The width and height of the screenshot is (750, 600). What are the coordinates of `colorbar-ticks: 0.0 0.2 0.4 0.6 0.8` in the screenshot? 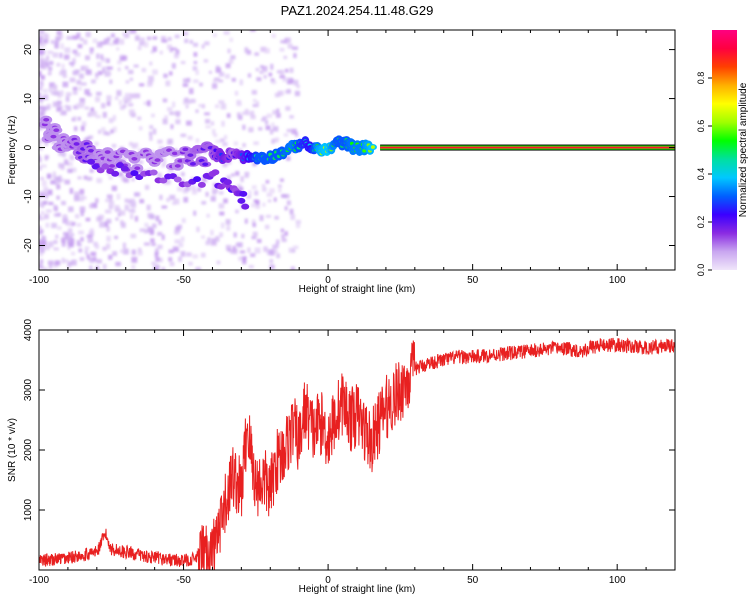 It's located at (704, 174).